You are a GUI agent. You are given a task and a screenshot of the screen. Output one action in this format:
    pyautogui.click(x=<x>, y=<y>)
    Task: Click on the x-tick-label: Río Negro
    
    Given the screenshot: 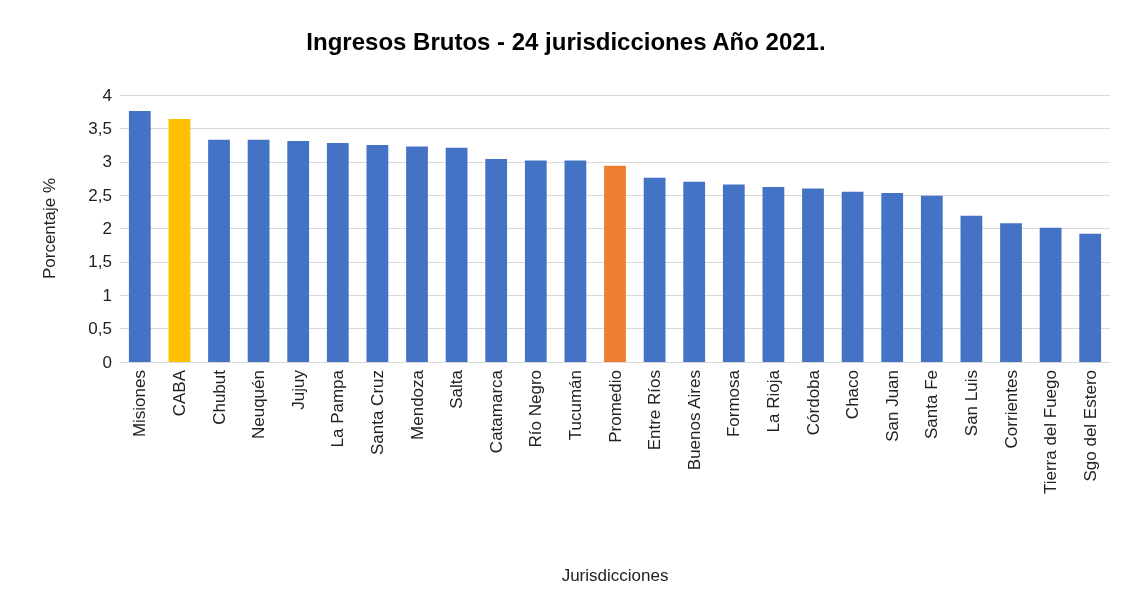 What is the action you would take?
    pyautogui.click(x=536, y=409)
    